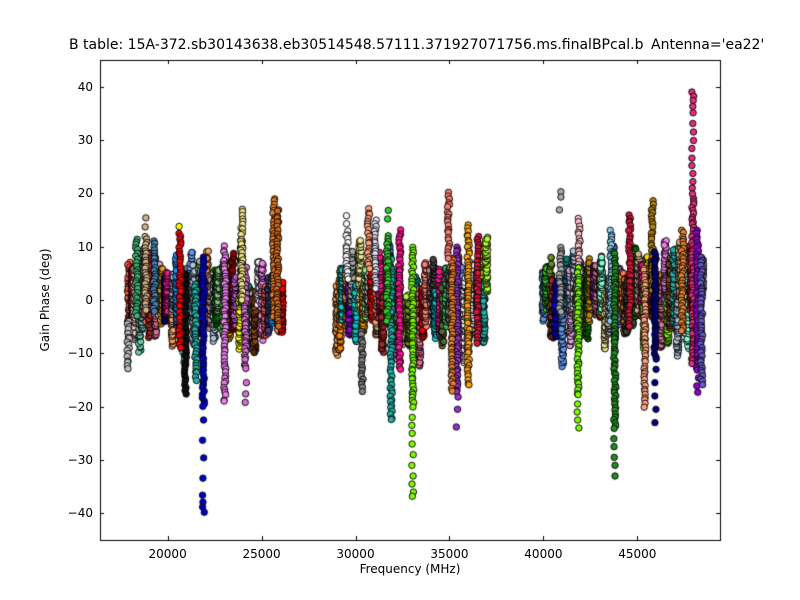 Image resolution: width=800 pixels, height=600 pixels. I want to click on y-tick-label: 0, so click(89, 300).